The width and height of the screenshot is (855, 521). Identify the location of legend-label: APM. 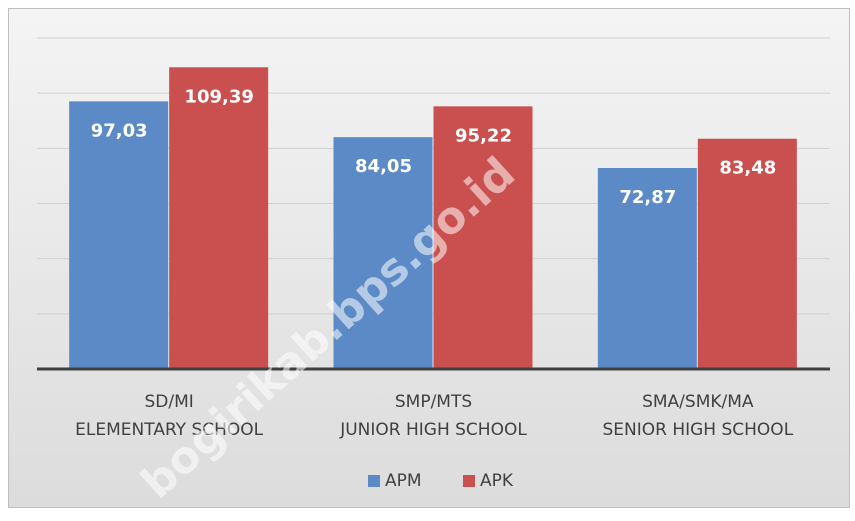
(403, 481).